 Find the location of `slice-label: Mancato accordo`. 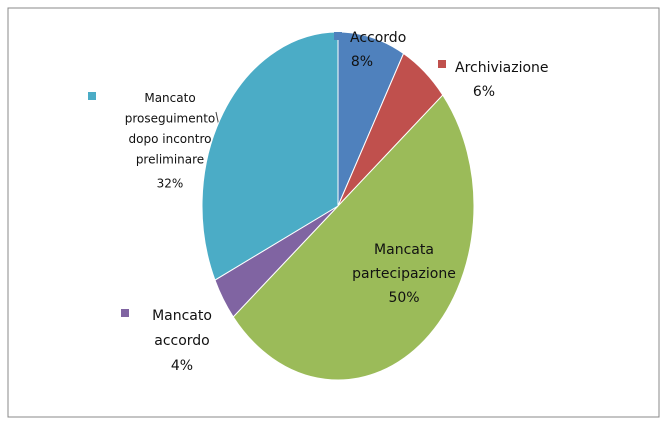

slice-label: Mancato accordo is located at coordinates (182, 328).